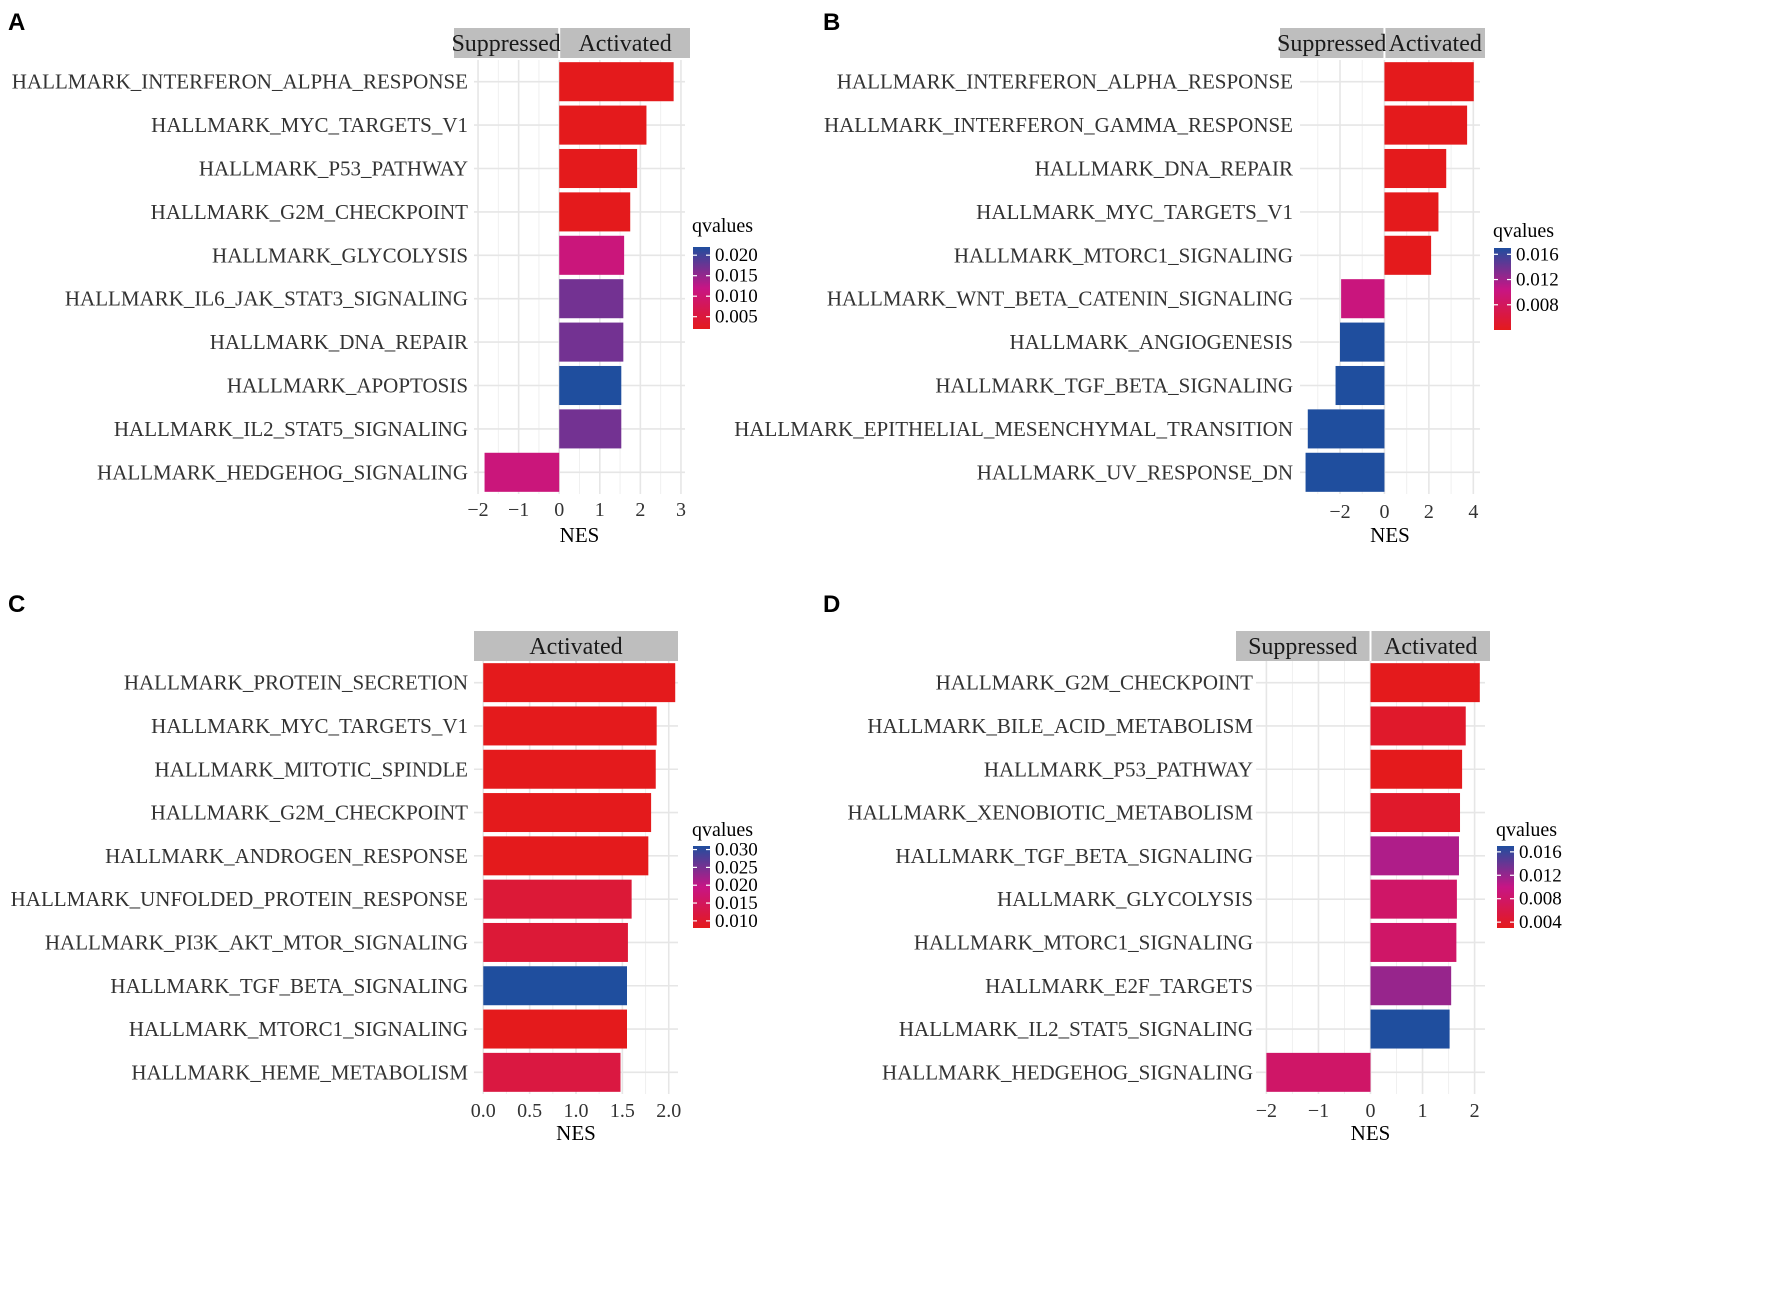  I want to click on x-tick-label: 1, so click(1423, 1111).